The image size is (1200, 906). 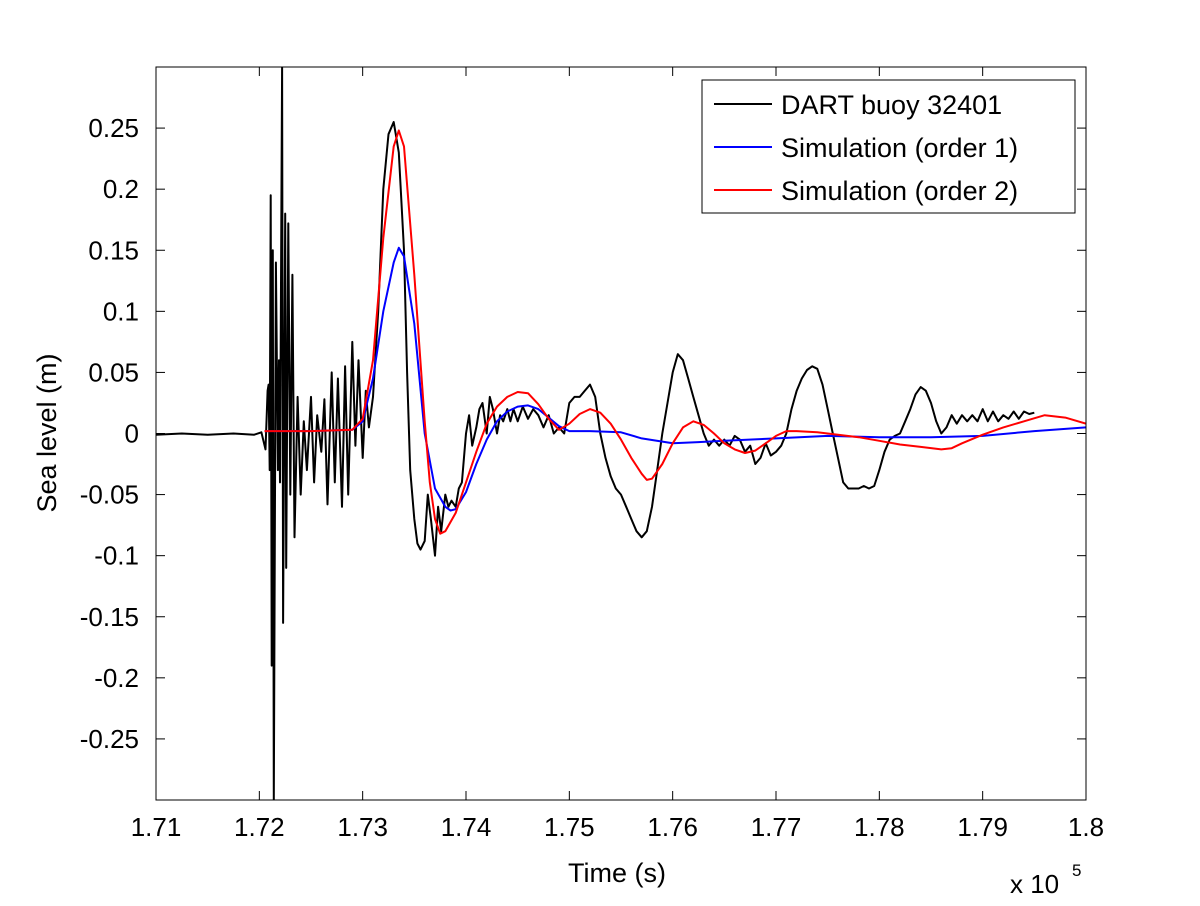 I want to click on legend-label-order-1: Simulation (order 1), so click(x=899, y=148).